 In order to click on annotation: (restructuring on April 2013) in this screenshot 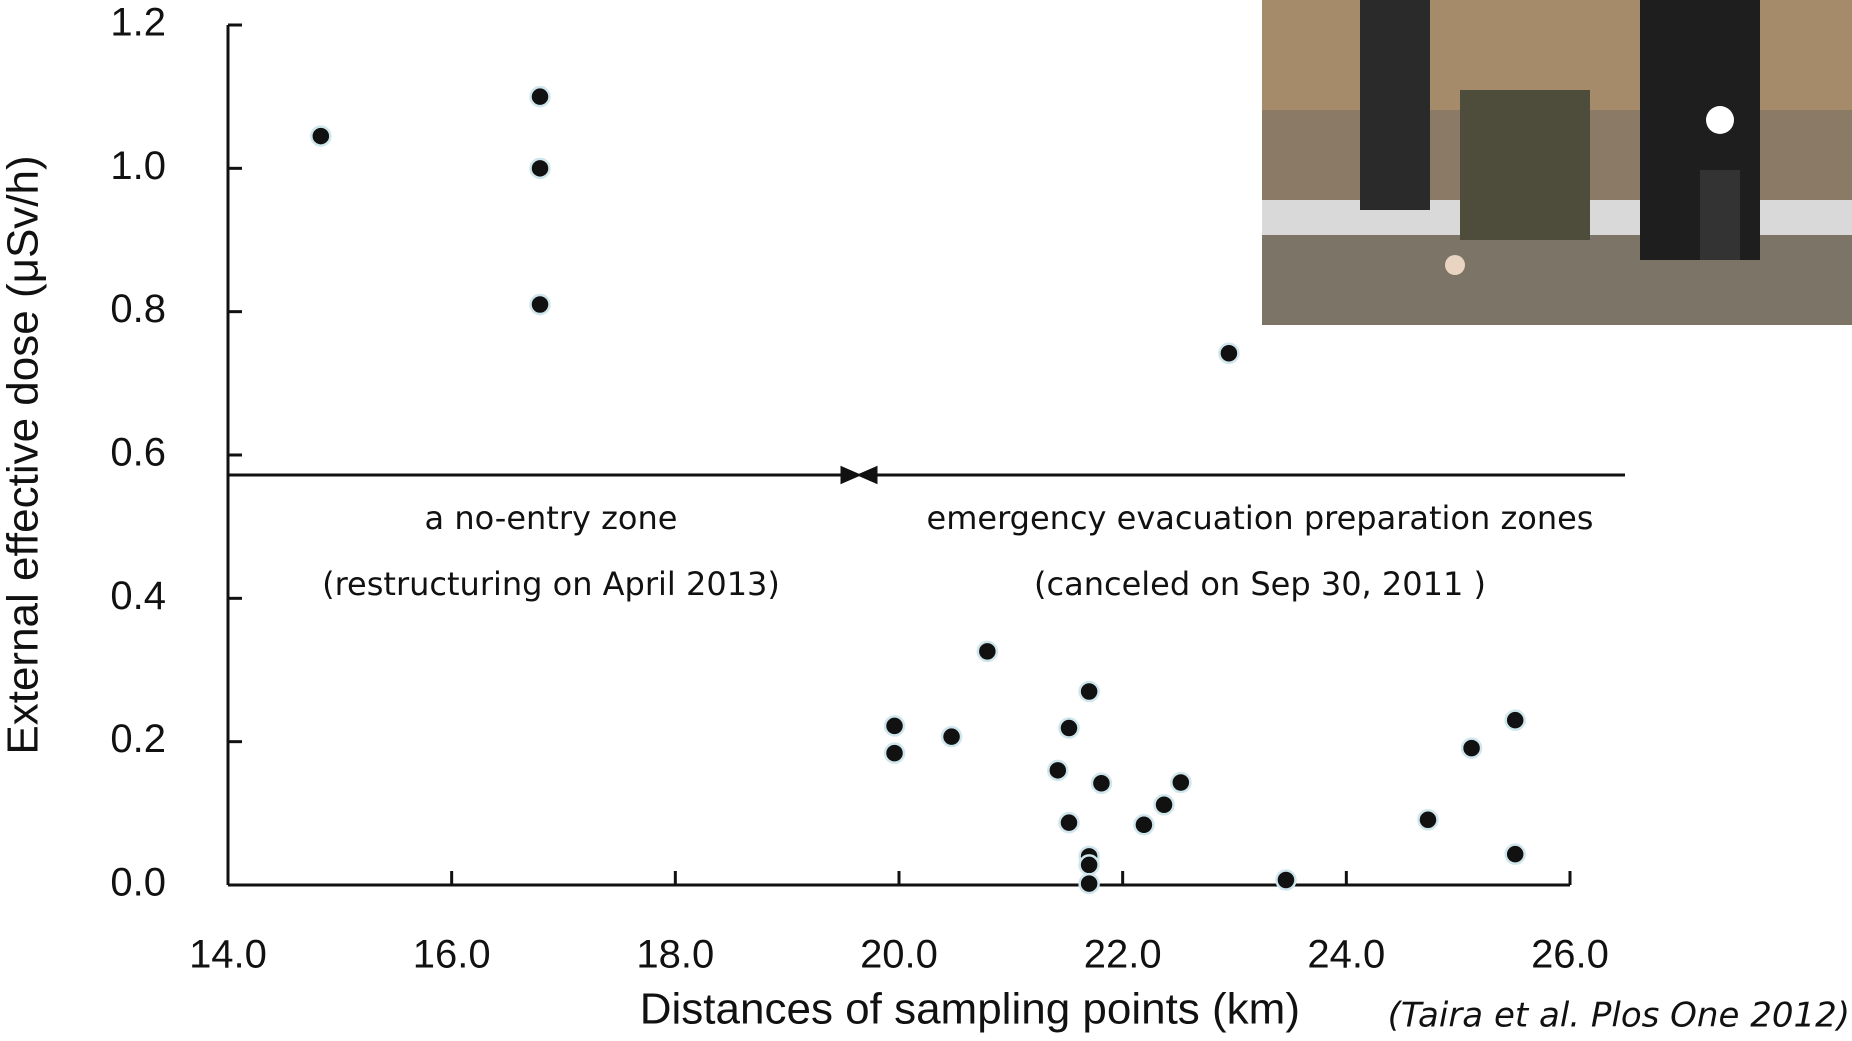, I will do `click(551, 584)`.